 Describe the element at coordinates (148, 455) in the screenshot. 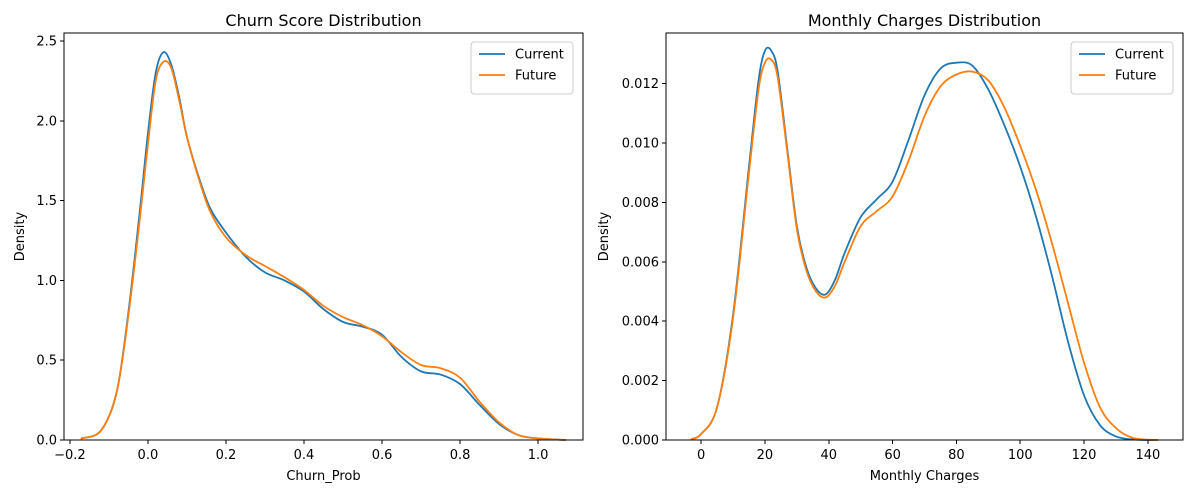

I see `x-tick-label: 0.0` at that location.